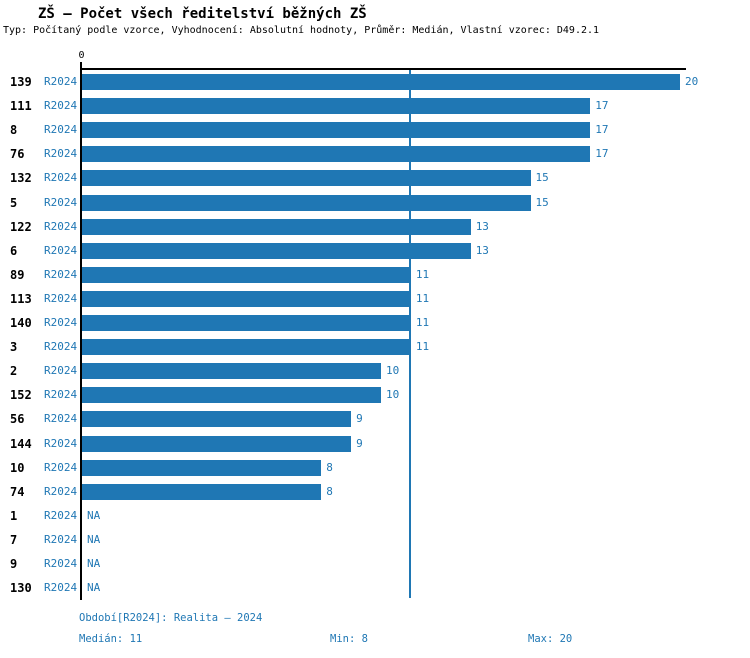 Image resolution: width=750 pixels, height=658 pixels. I want to click on chart-row: 76 R2024 17, so click(375, 154).